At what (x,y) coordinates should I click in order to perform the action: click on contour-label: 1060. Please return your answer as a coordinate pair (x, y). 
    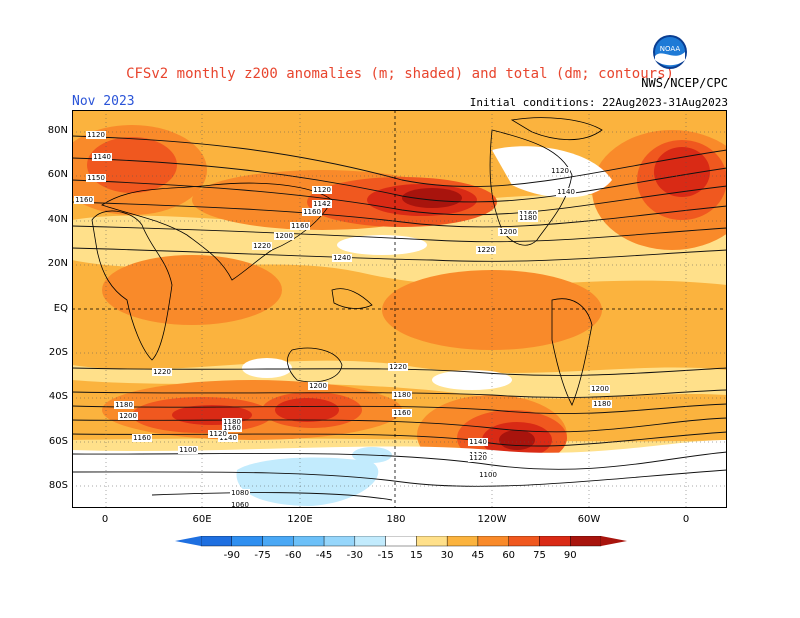
    Looking at the image, I should click on (240, 504).